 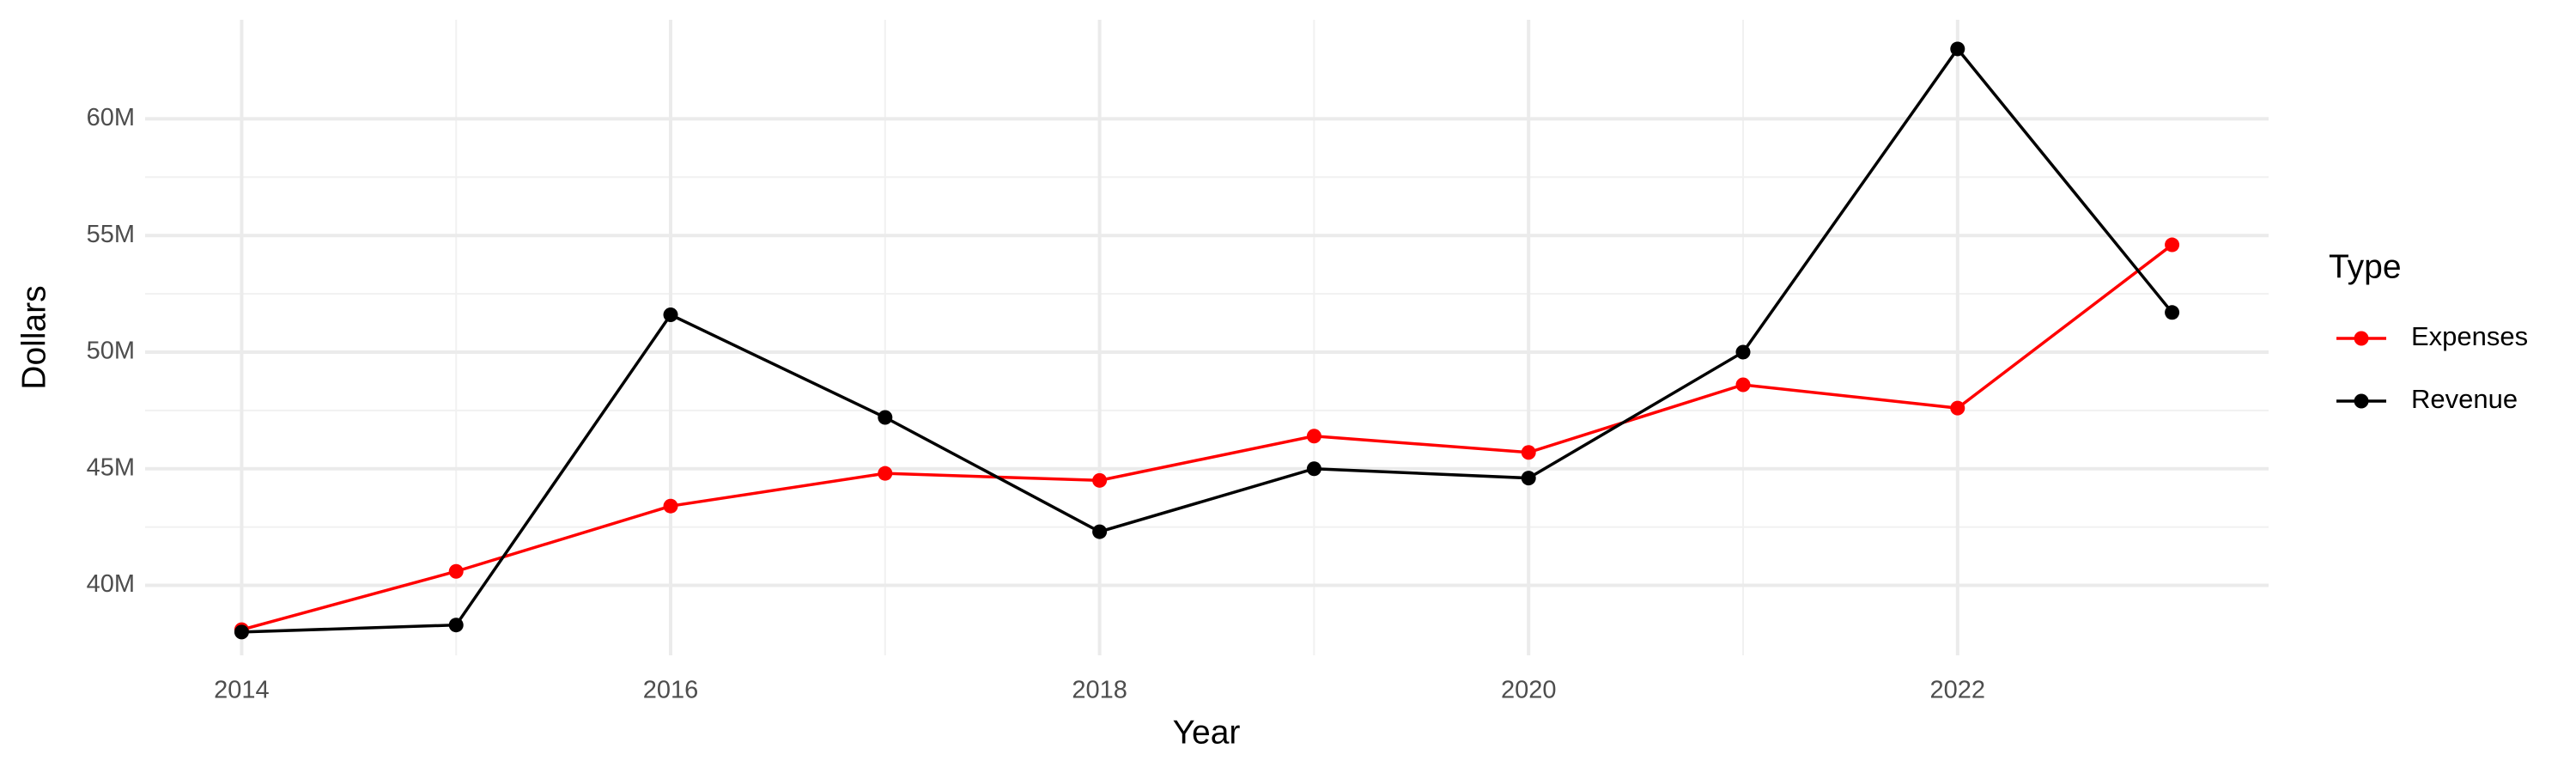 I want to click on y-tick-label: 60M, so click(x=111, y=117).